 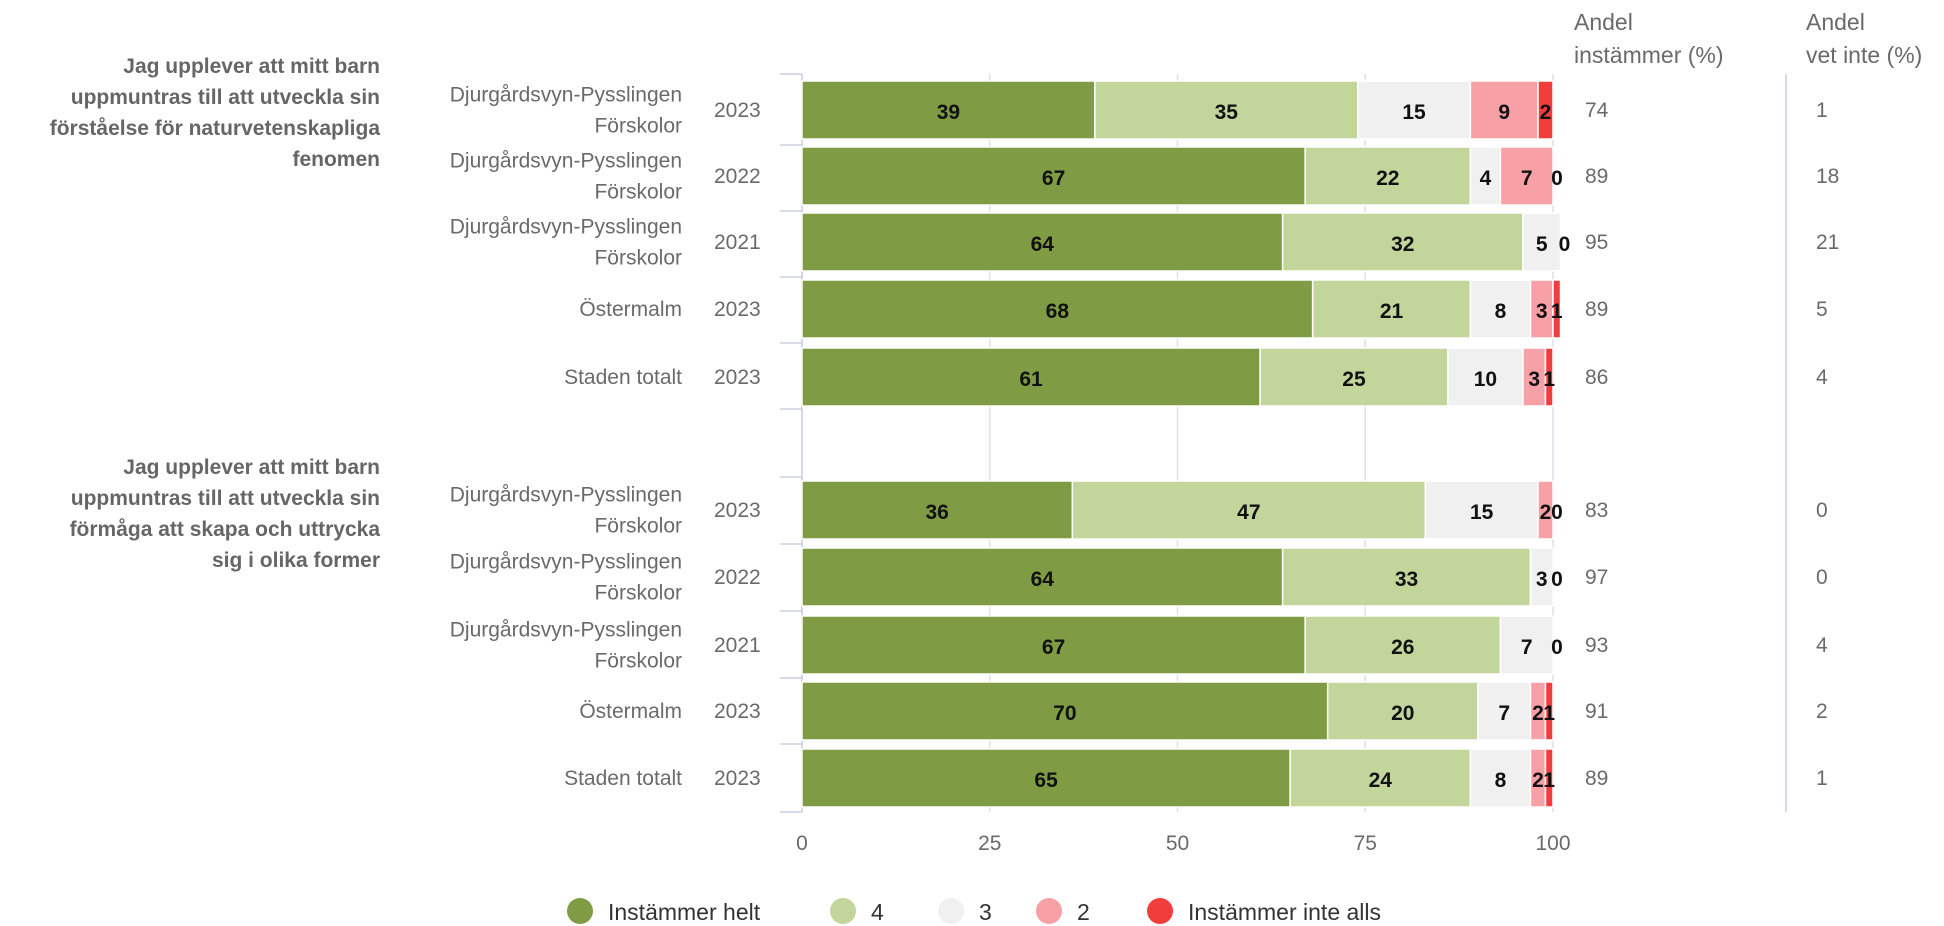 I want to click on column-header-line2: vet inte (%), so click(x=1864, y=55).